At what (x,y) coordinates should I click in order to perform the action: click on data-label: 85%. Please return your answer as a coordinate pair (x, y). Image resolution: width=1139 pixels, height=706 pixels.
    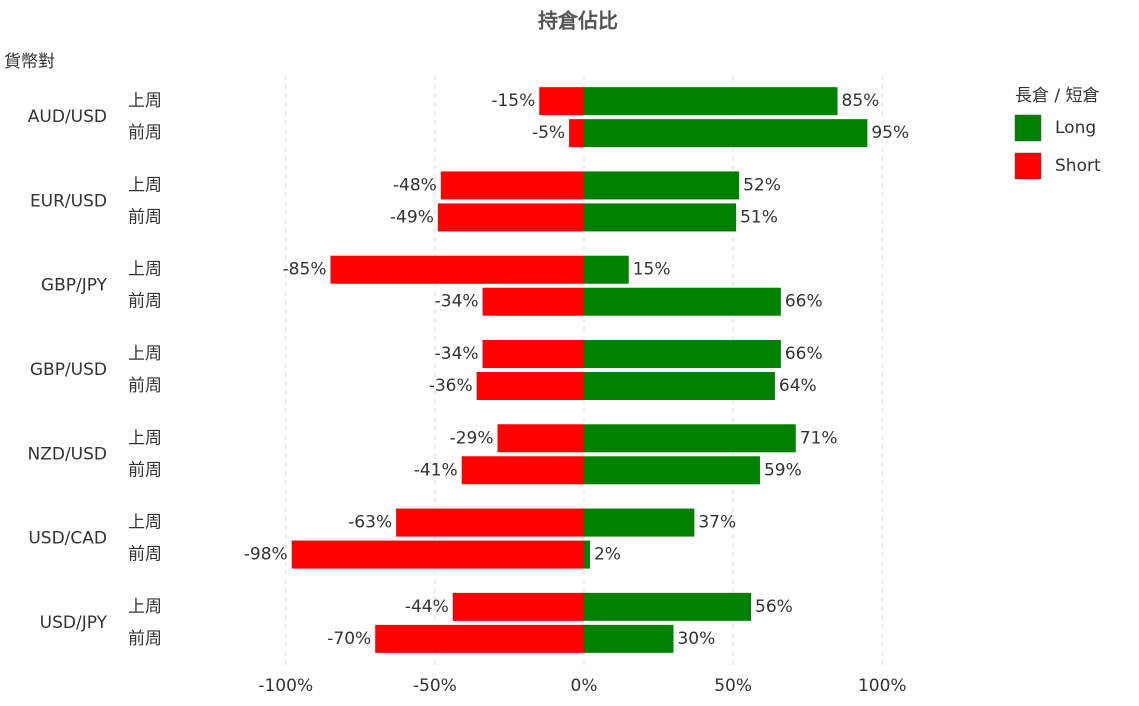
    Looking at the image, I should click on (861, 101).